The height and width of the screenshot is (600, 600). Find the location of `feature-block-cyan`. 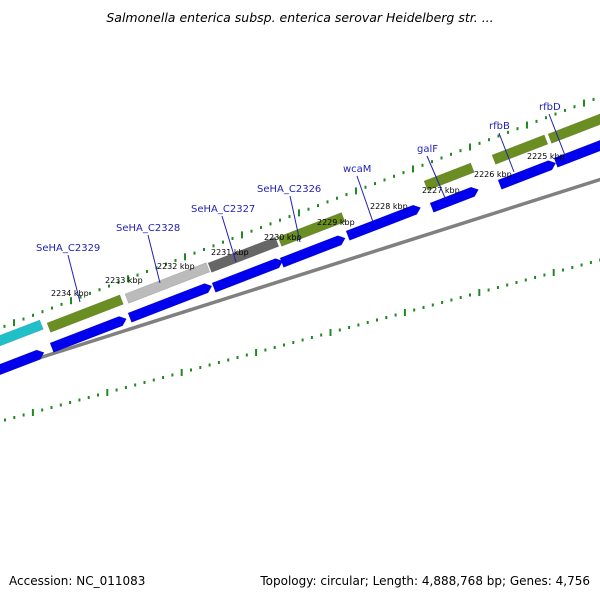

feature-block-cyan is located at coordinates (22, 333).